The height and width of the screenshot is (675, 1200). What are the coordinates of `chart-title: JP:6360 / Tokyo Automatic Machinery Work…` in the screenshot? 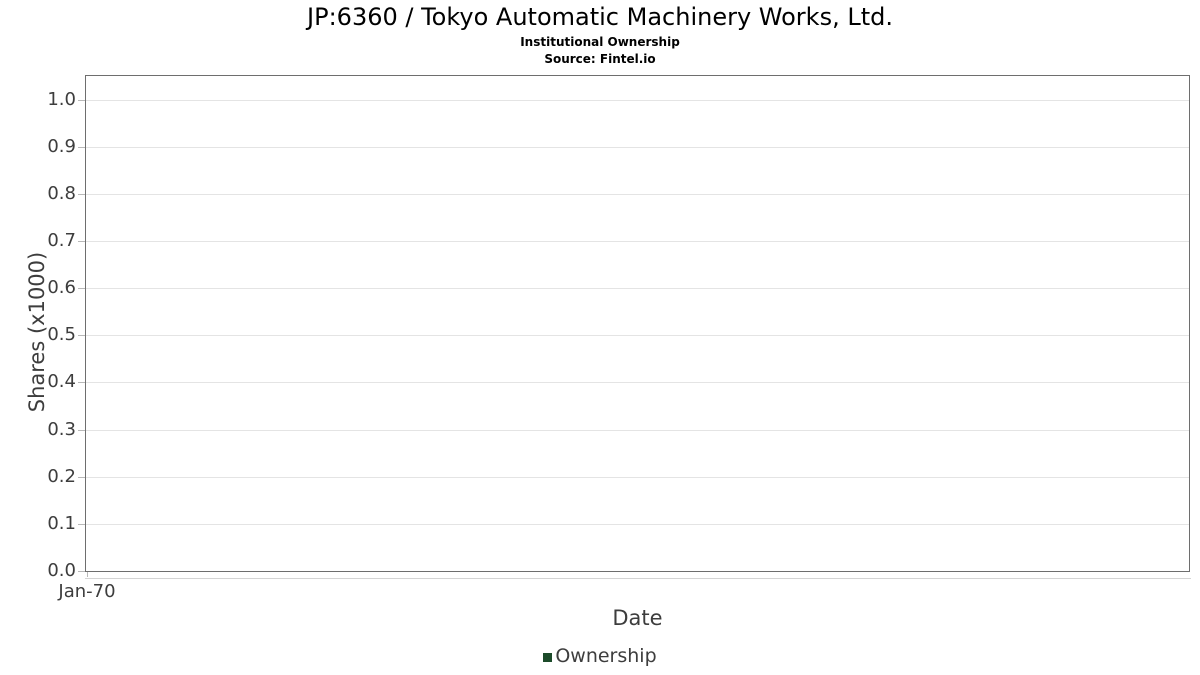 It's located at (600, 17).